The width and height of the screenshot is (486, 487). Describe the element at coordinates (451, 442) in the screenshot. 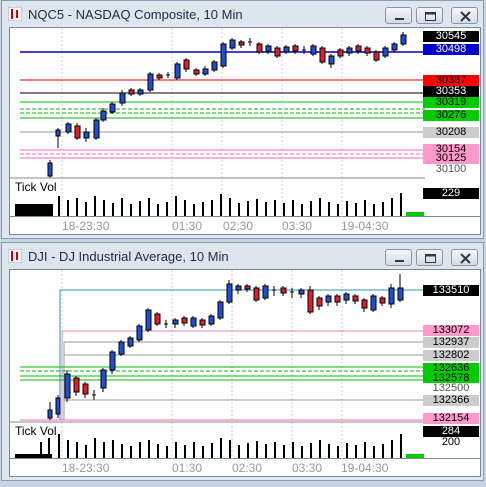

I see `volume-label: 200` at that location.